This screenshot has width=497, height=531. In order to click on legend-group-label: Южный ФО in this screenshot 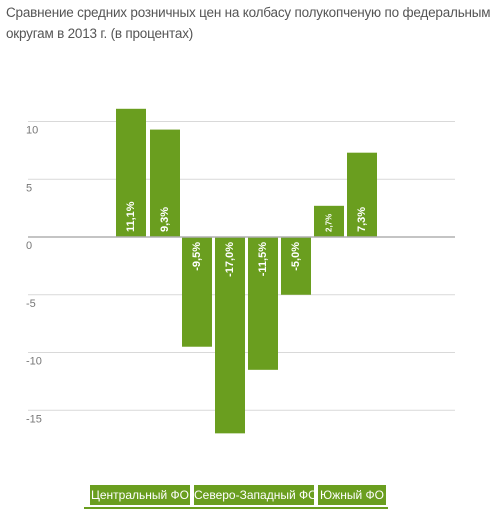, I will do `click(352, 495)`.